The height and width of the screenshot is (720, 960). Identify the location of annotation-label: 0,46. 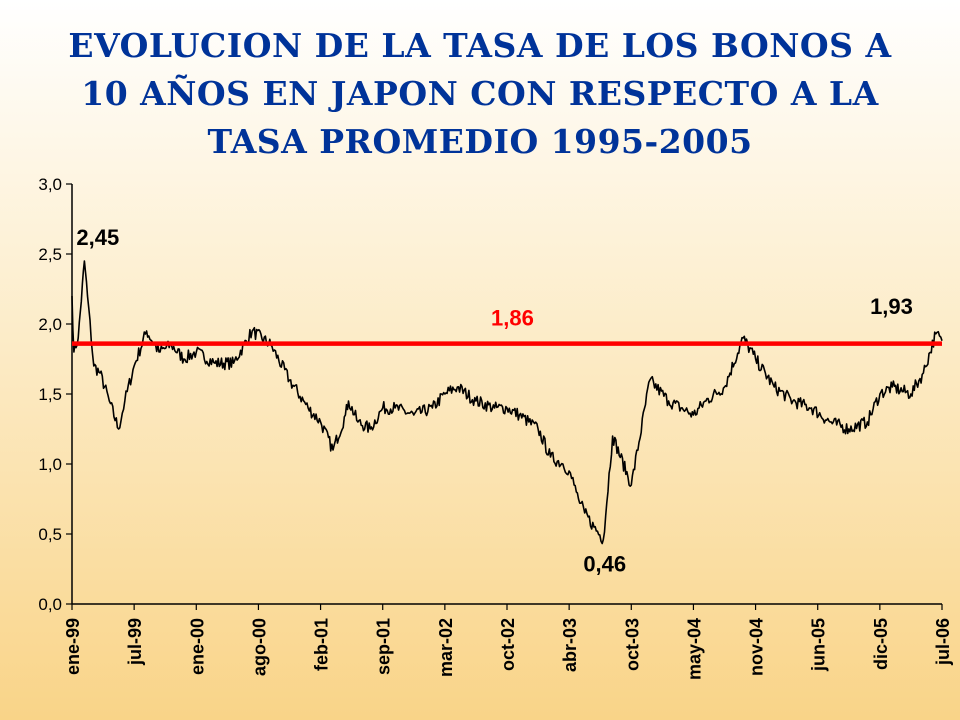
(604, 564).